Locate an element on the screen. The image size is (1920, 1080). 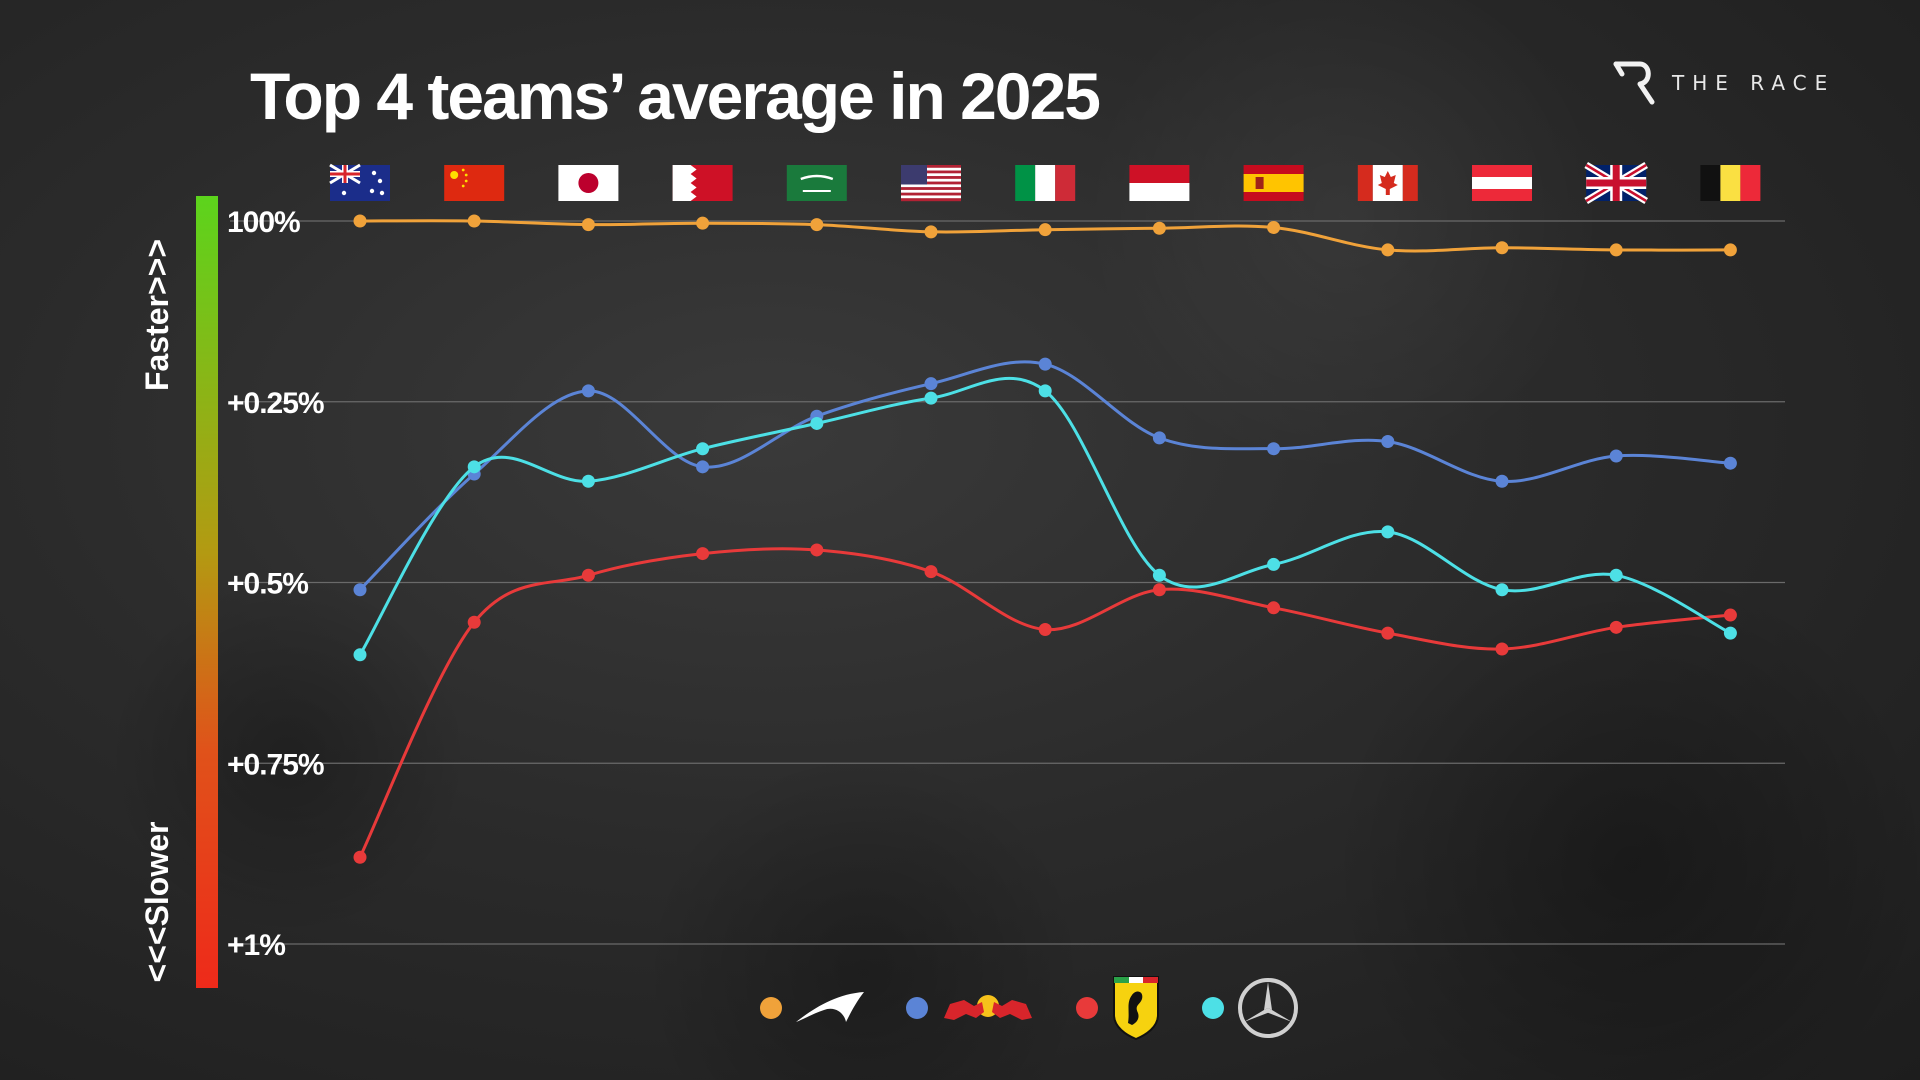
chart-title: Top 4 teams’ average in 2025 is located at coordinates (675, 96).